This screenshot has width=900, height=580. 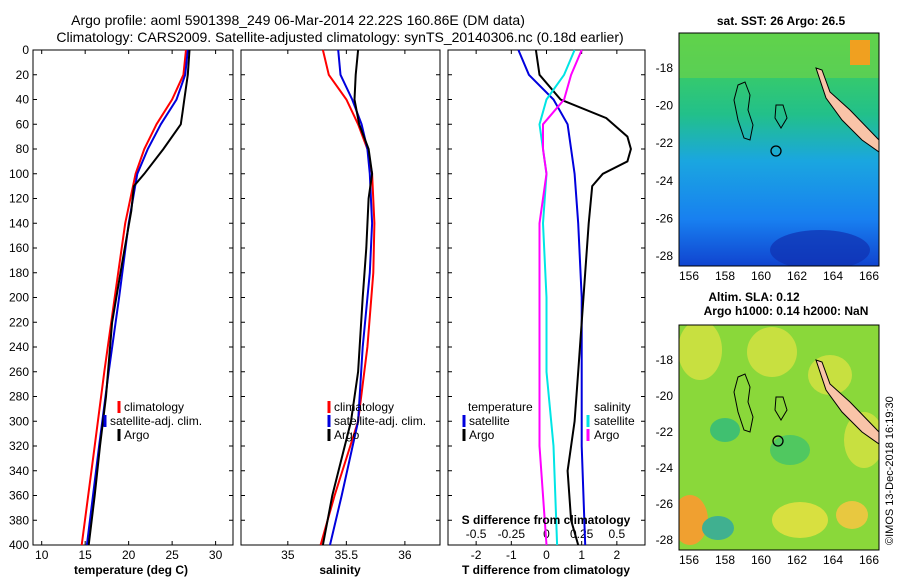 I want to click on y-tick-label: 340, so click(x=19, y=471).